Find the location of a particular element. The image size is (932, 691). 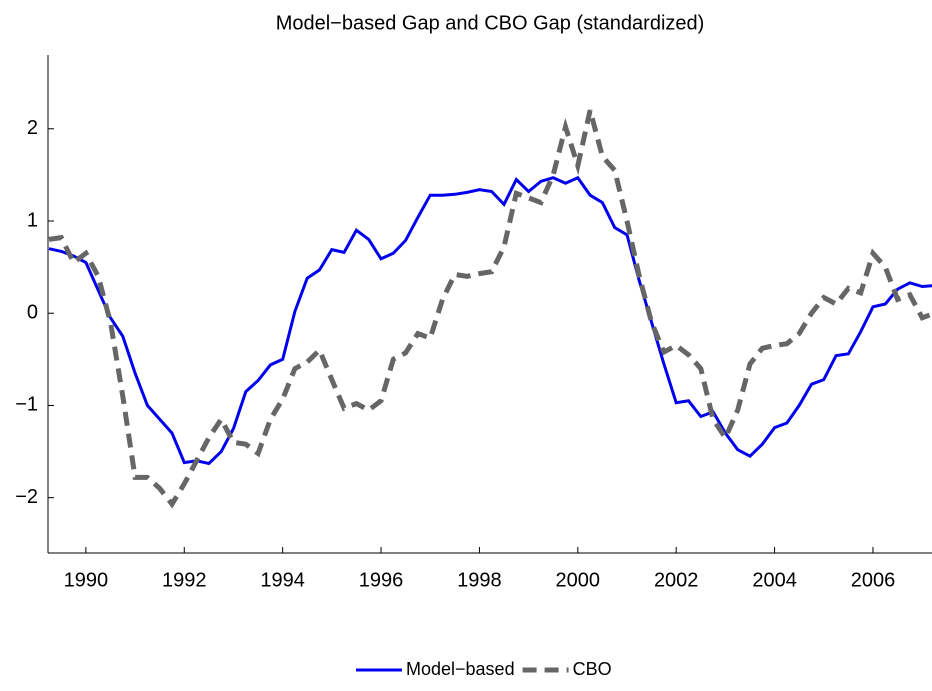

x-tick-label: 2006 is located at coordinates (873, 580).